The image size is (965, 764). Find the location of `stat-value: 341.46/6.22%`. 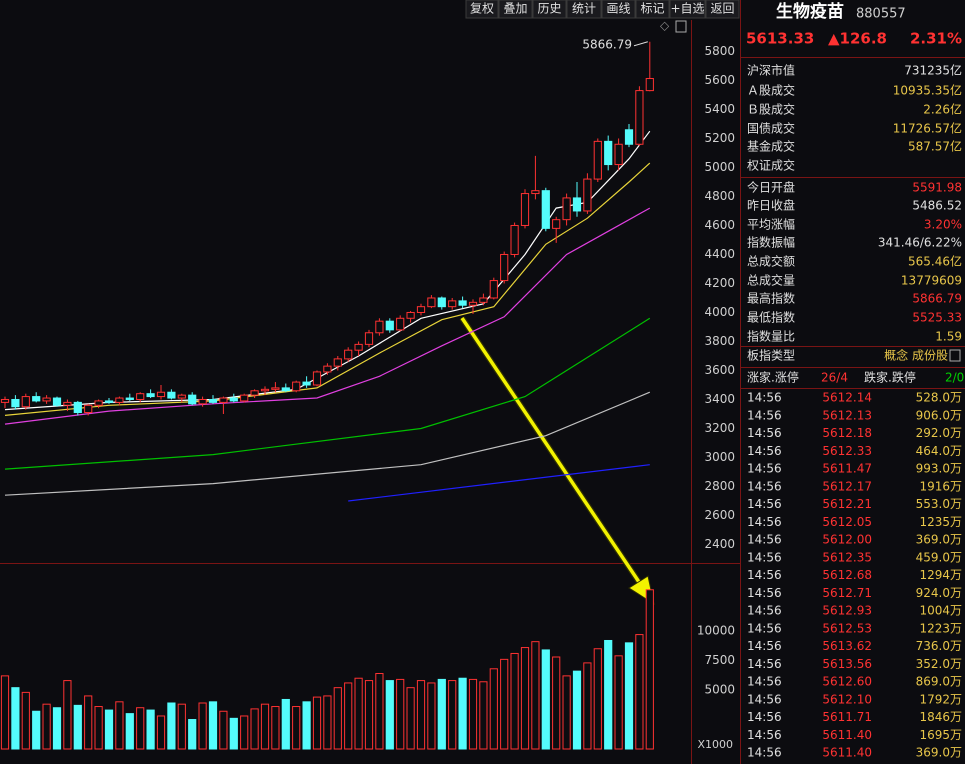

stat-value: 341.46/6.22% is located at coordinates (920, 243).